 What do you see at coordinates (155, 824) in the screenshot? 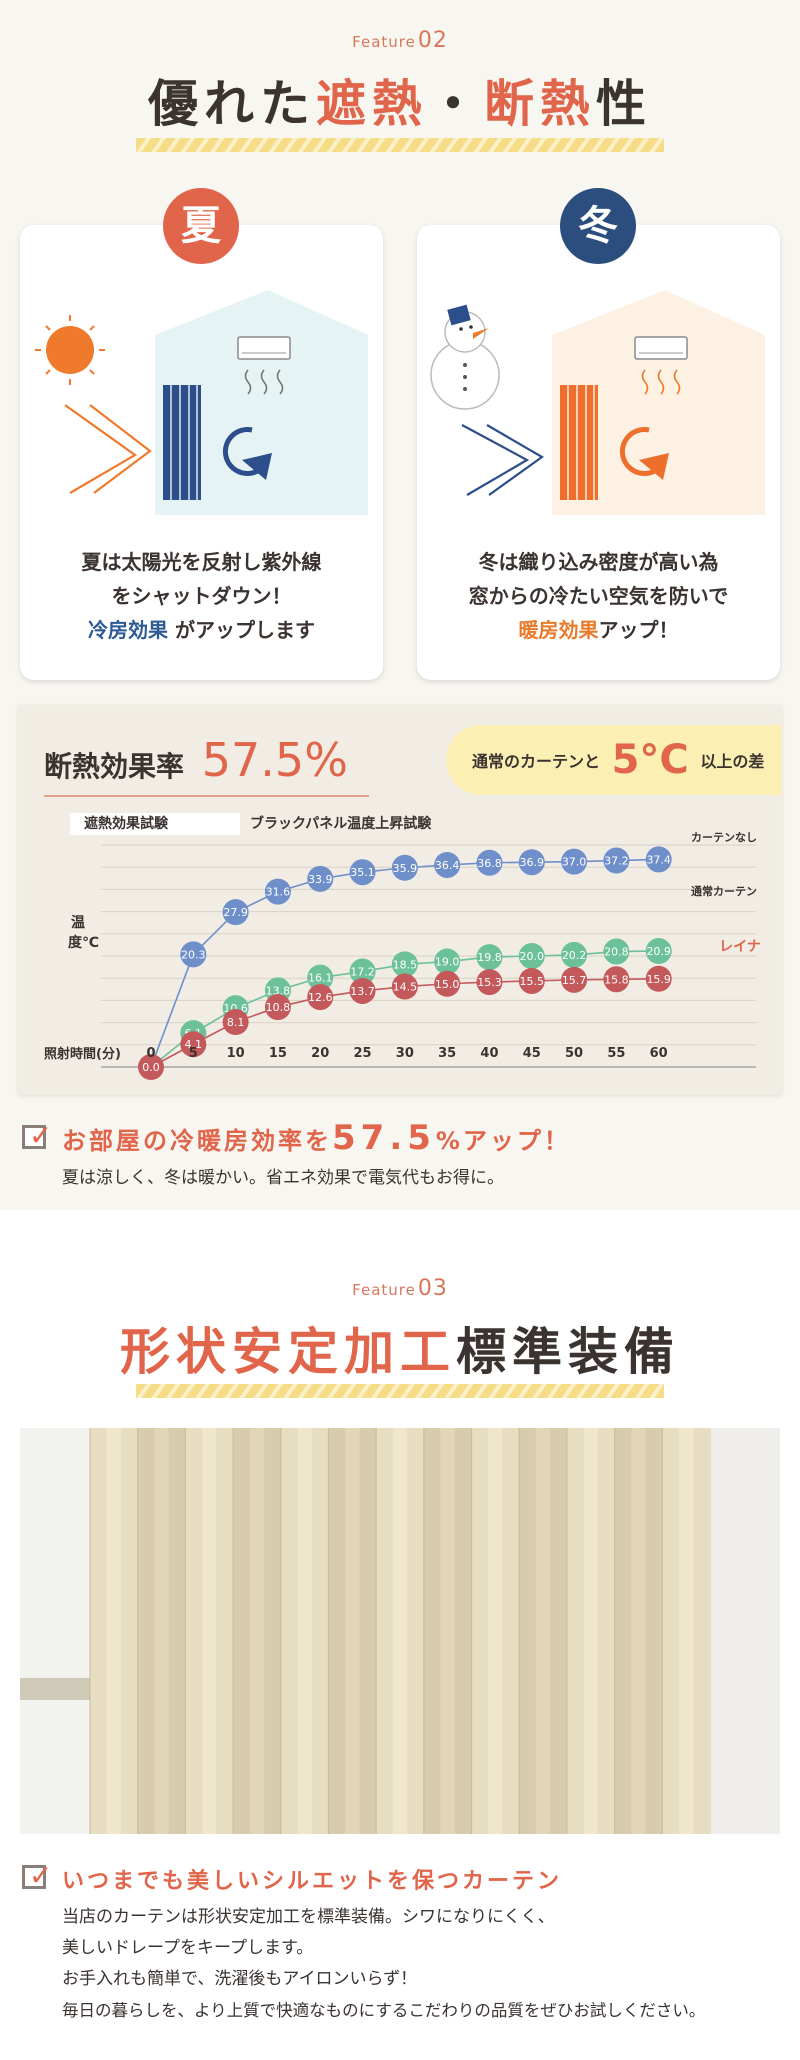
I see `test-label: 遮熱効果試験` at bounding box center [155, 824].